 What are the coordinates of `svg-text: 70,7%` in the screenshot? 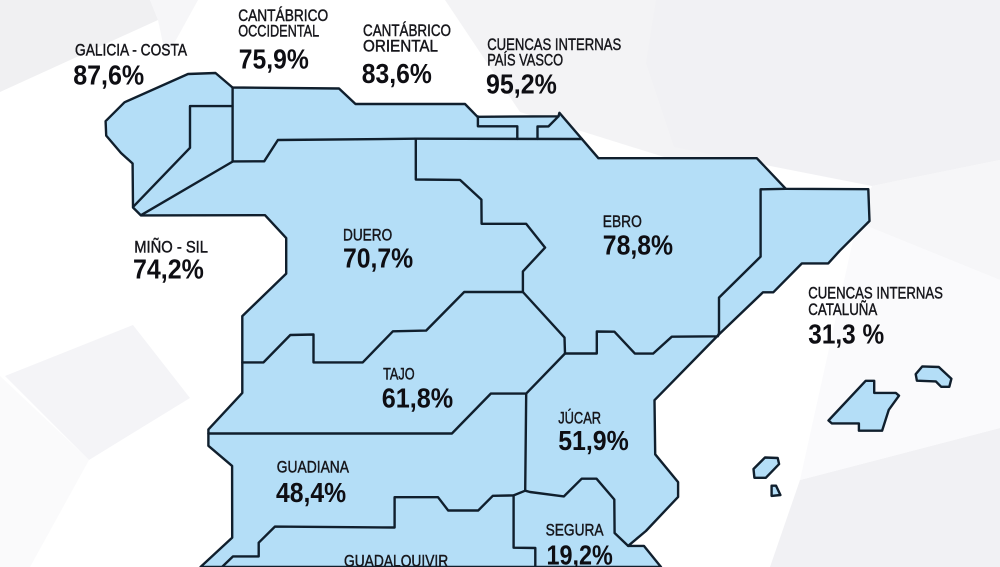 It's located at (378, 258).